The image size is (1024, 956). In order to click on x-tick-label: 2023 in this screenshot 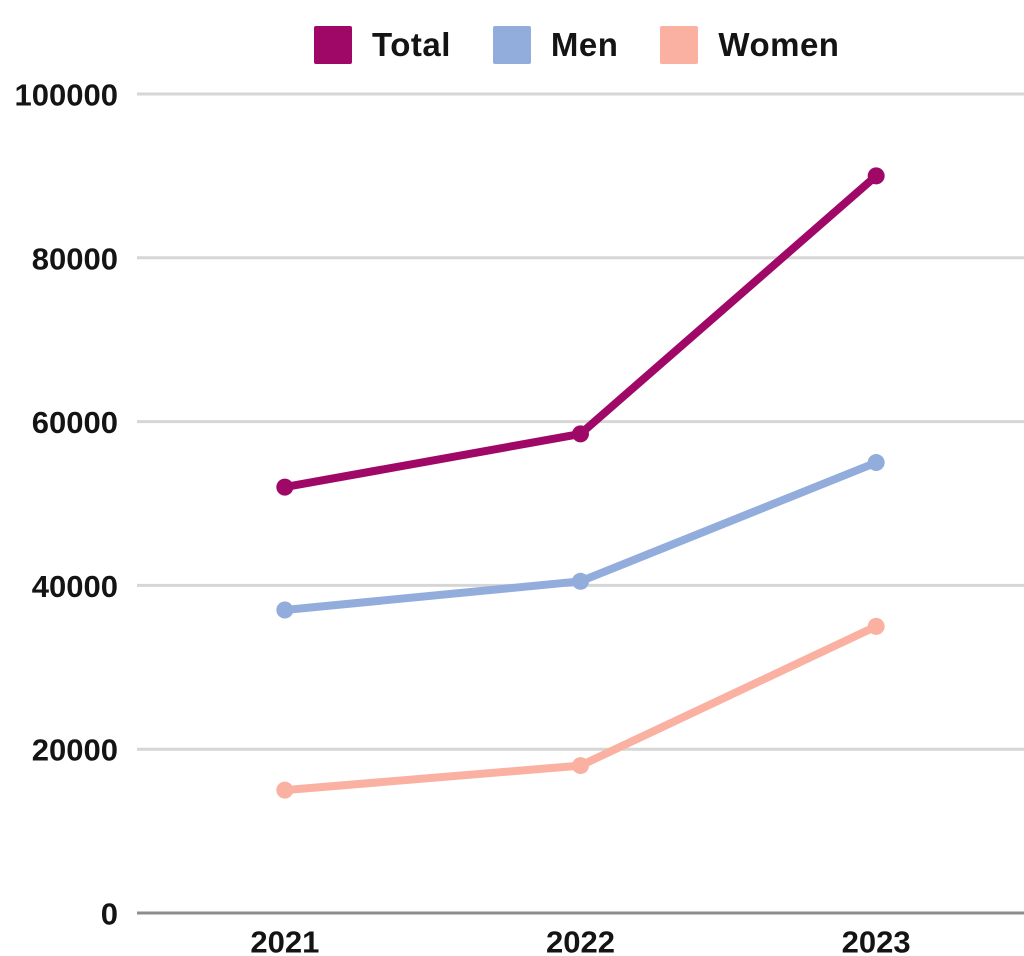, I will do `click(876, 940)`.